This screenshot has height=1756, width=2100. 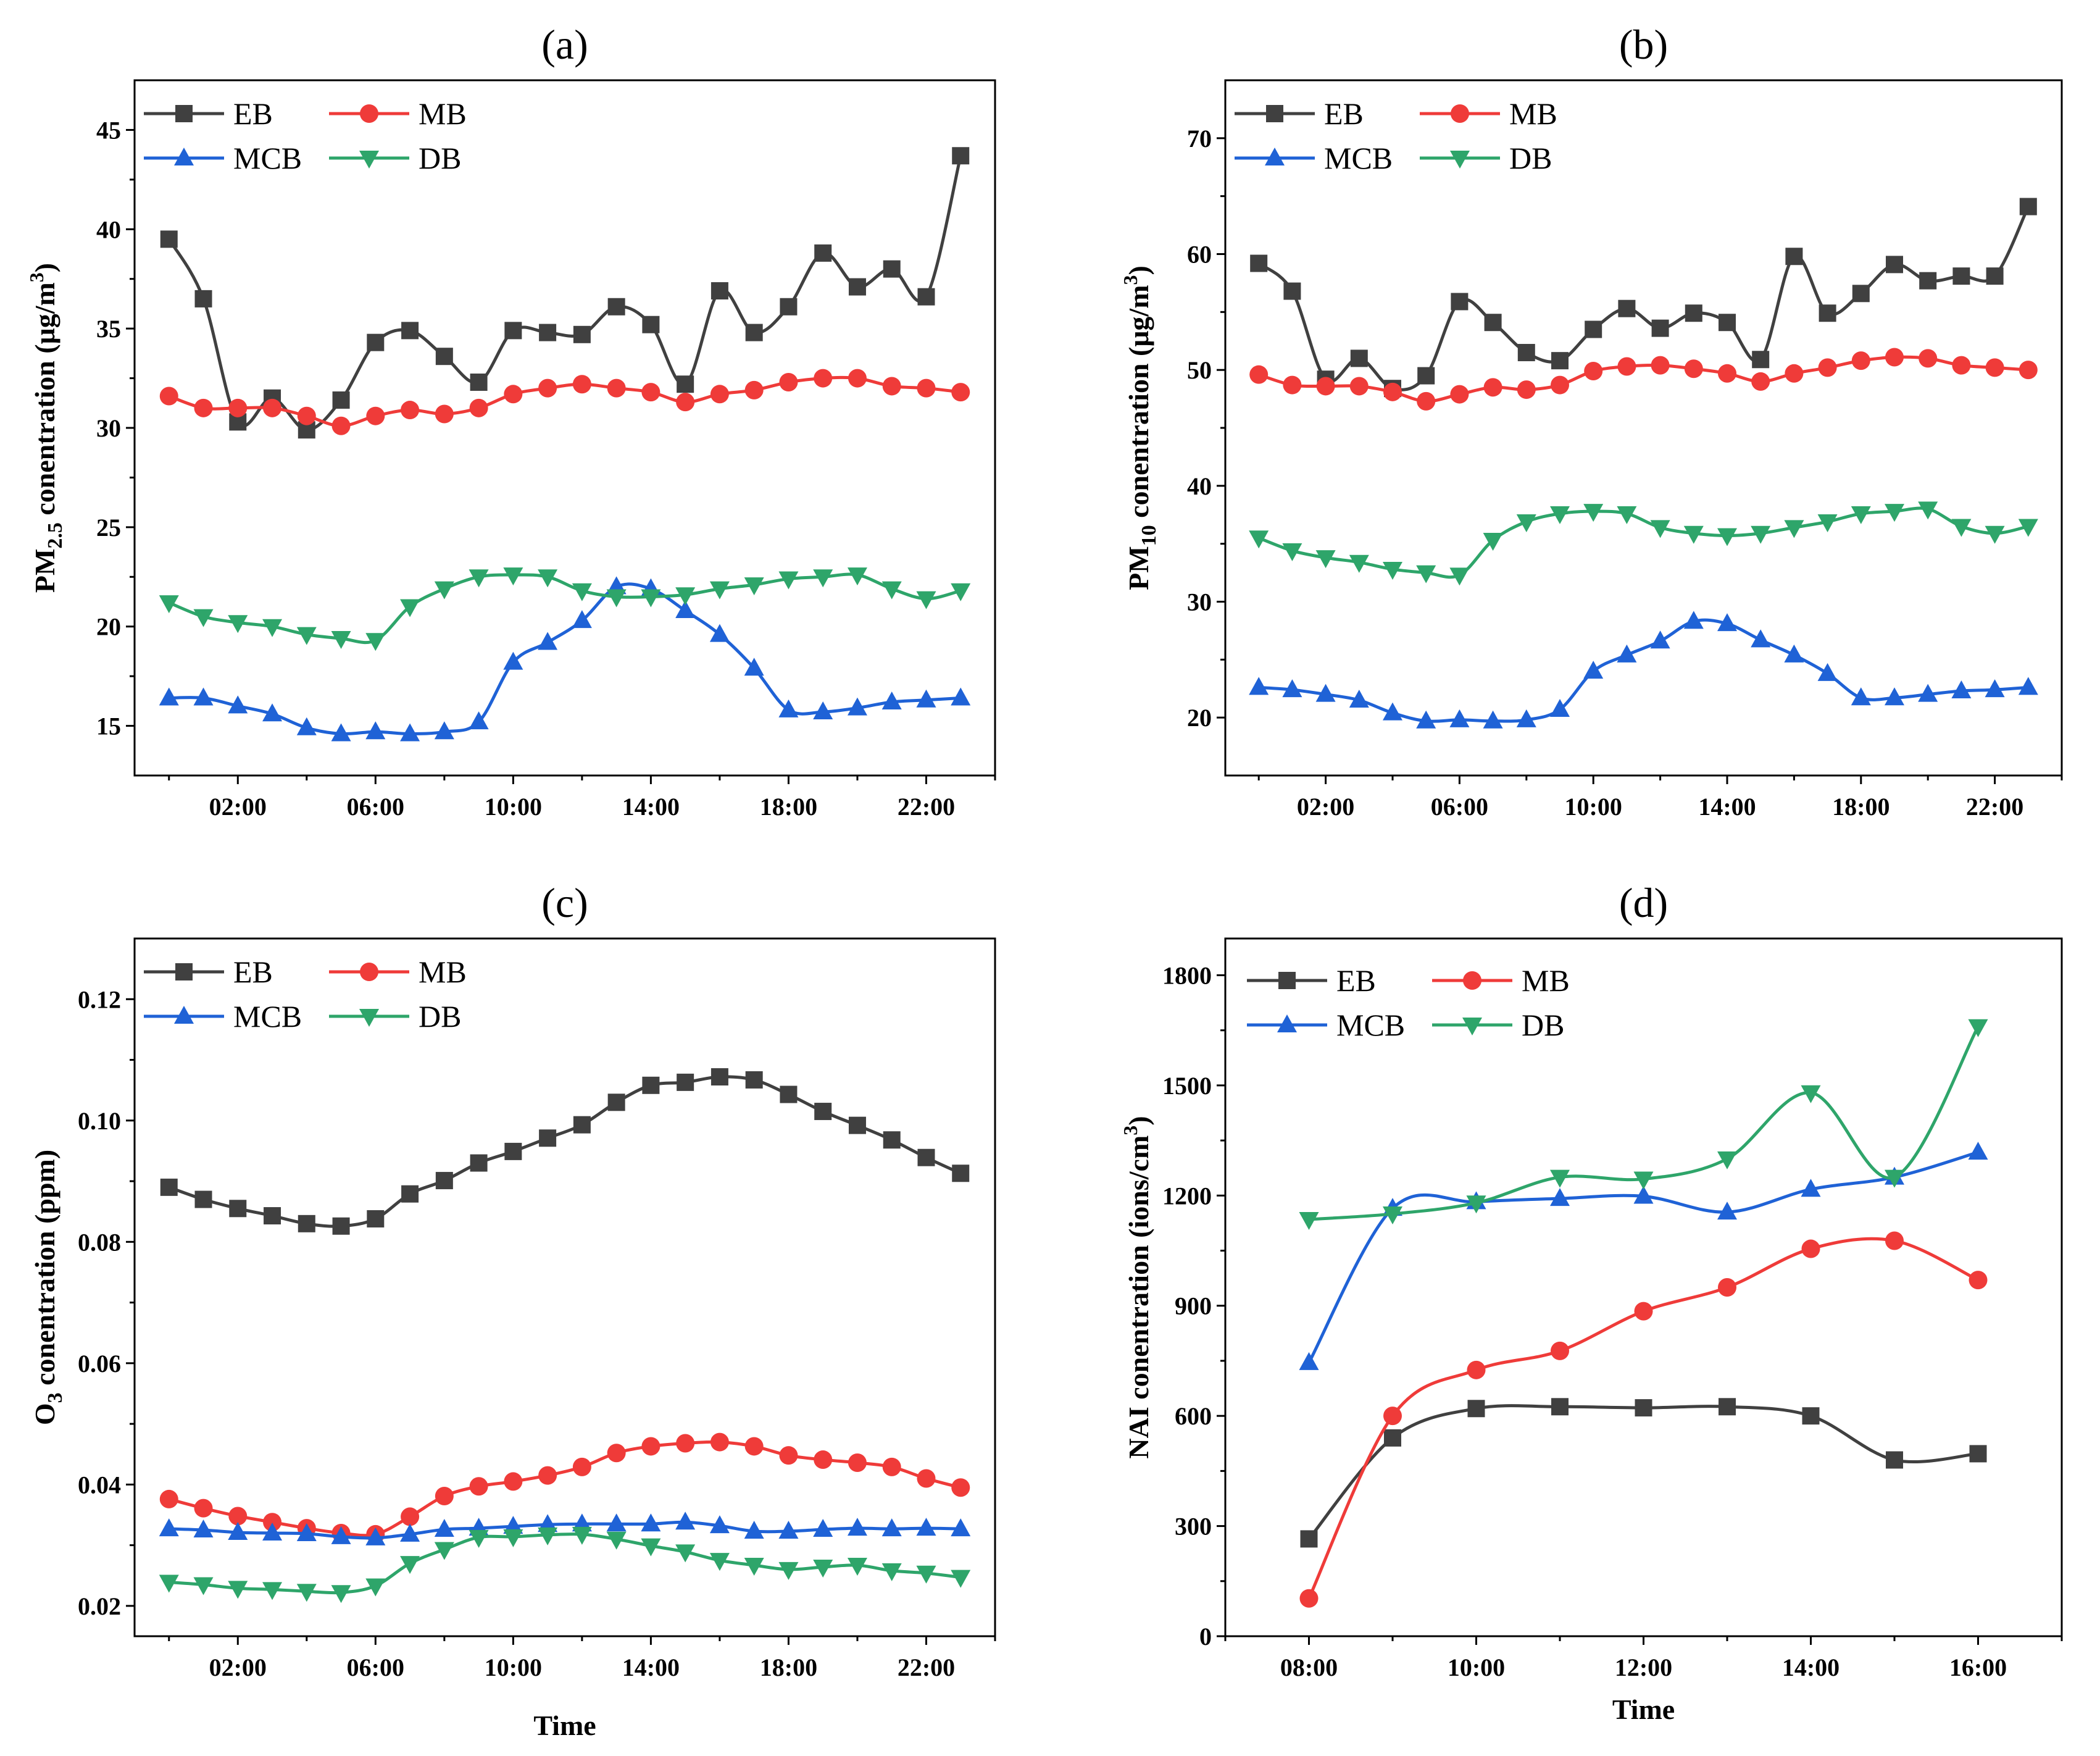 What do you see at coordinates (1187, 1086) in the screenshot?
I see `y-tick-label: 1500` at bounding box center [1187, 1086].